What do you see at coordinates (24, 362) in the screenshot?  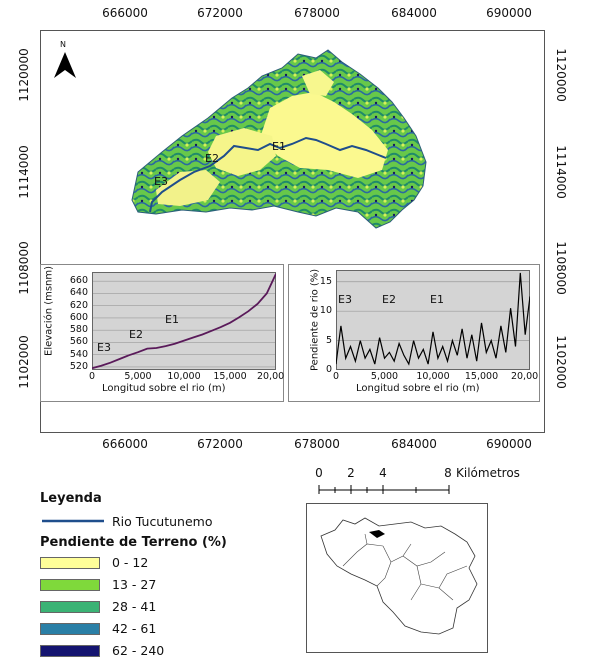 I see `y-tick-left: 1102000` at bounding box center [24, 362].